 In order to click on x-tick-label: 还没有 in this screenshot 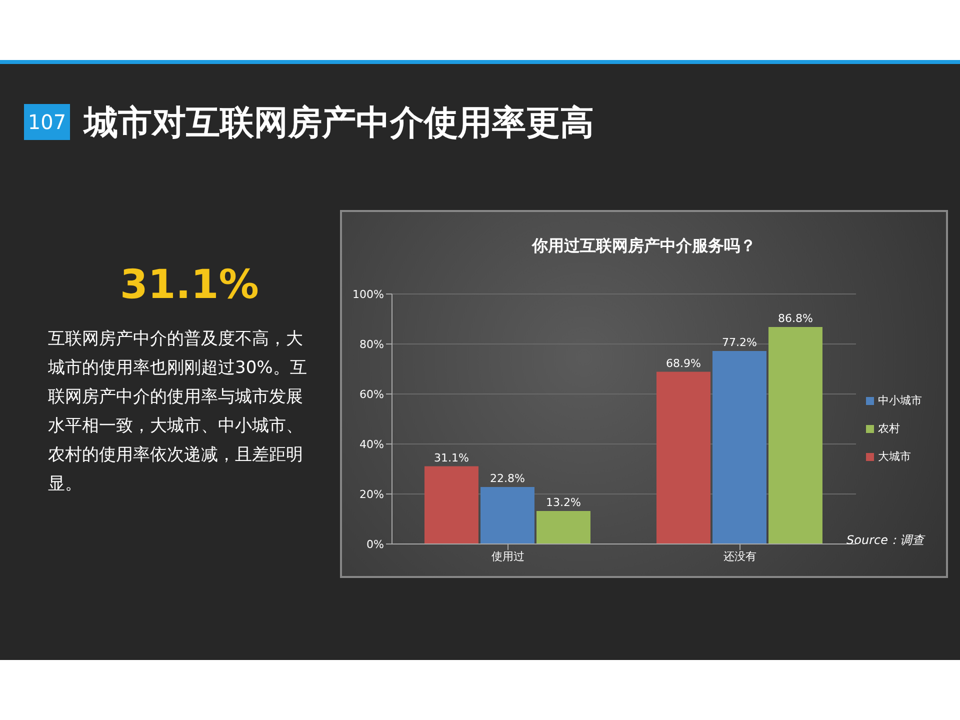, I will do `click(740, 556)`.